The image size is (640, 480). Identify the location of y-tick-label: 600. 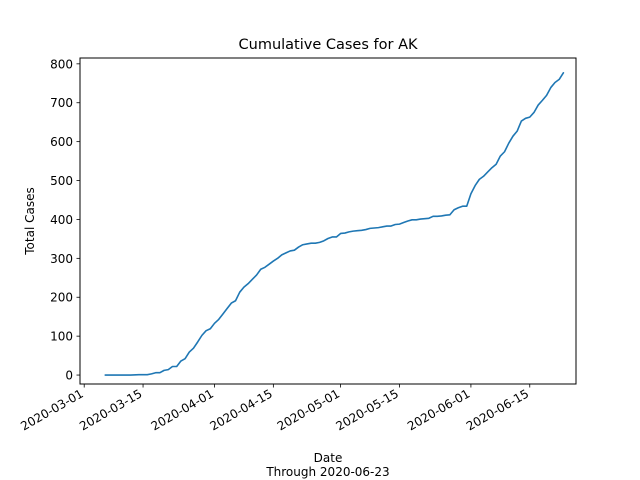
(61, 142).